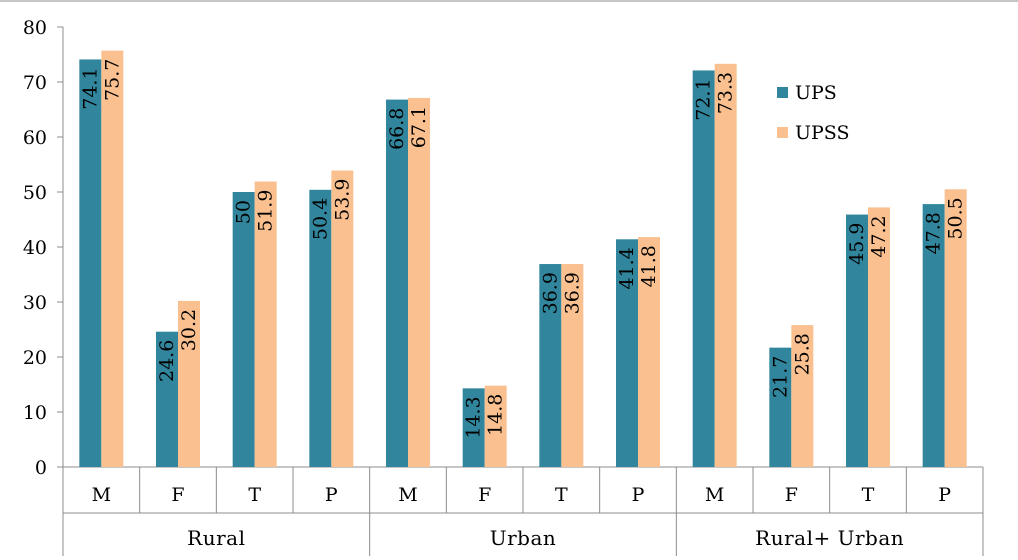 Image resolution: width=1018 pixels, height=560 pixels. What do you see at coordinates (397, 129) in the screenshot?
I see `data-label: 66.8` at bounding box center [397, 129].